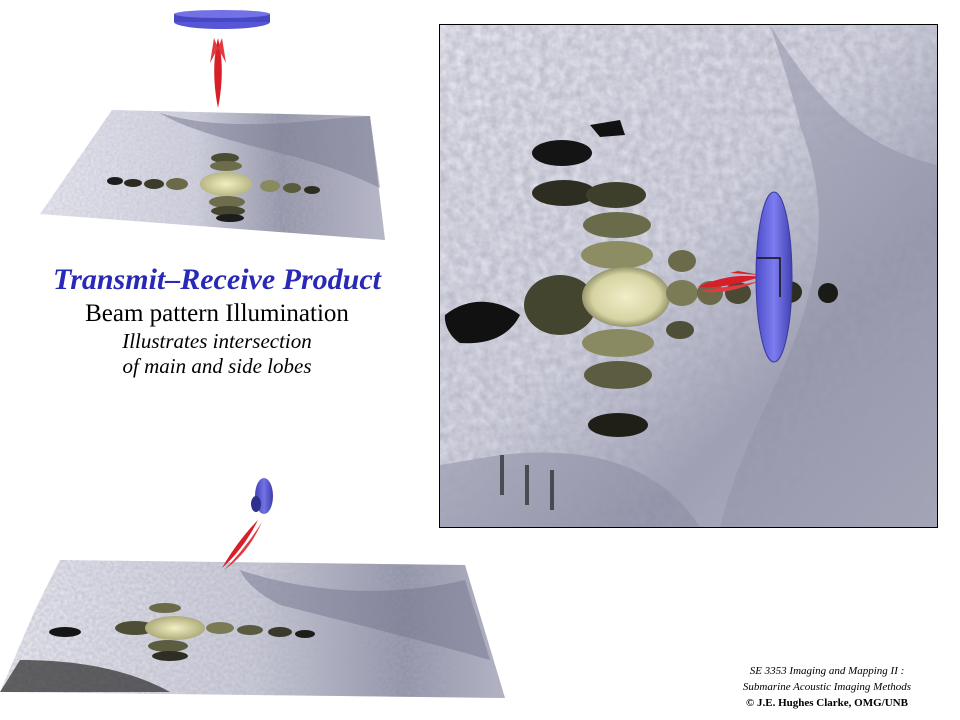 The image size is (960, 720). What do you see at coordinates (212, 125) in the screenshot?
I see `perspective-view-top` at bounding box center [212, 125].